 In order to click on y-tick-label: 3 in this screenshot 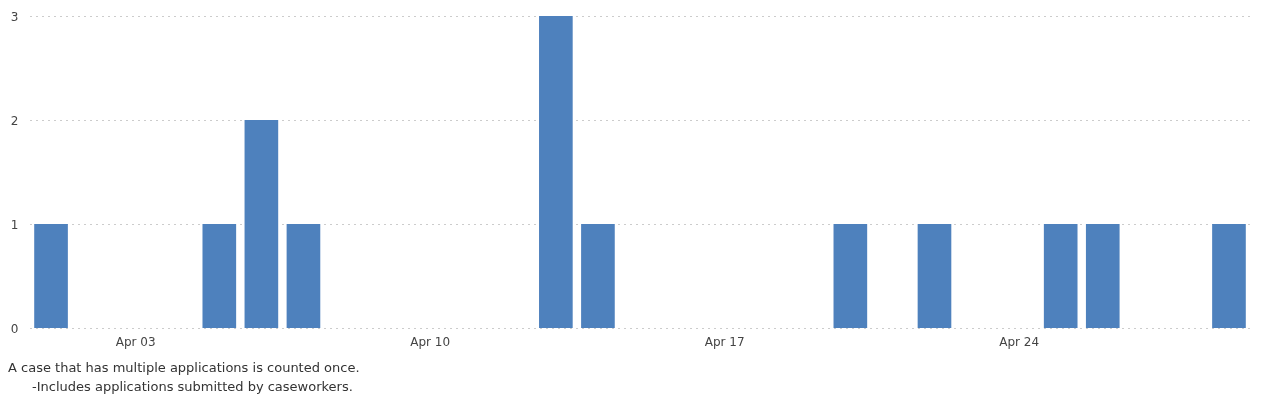, I will do `click(14, 16)`.